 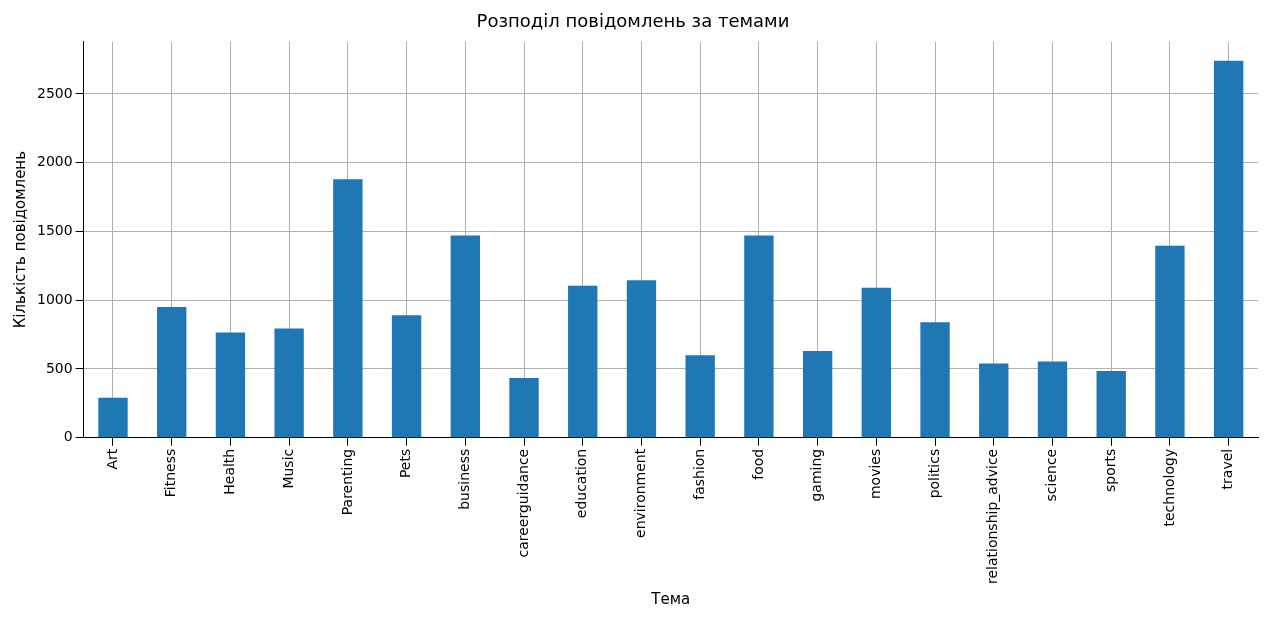 What do you see at coordinates (757, 464) in the screenshot?
I see `x-tick-label: food` at bounding box center [757, 464].